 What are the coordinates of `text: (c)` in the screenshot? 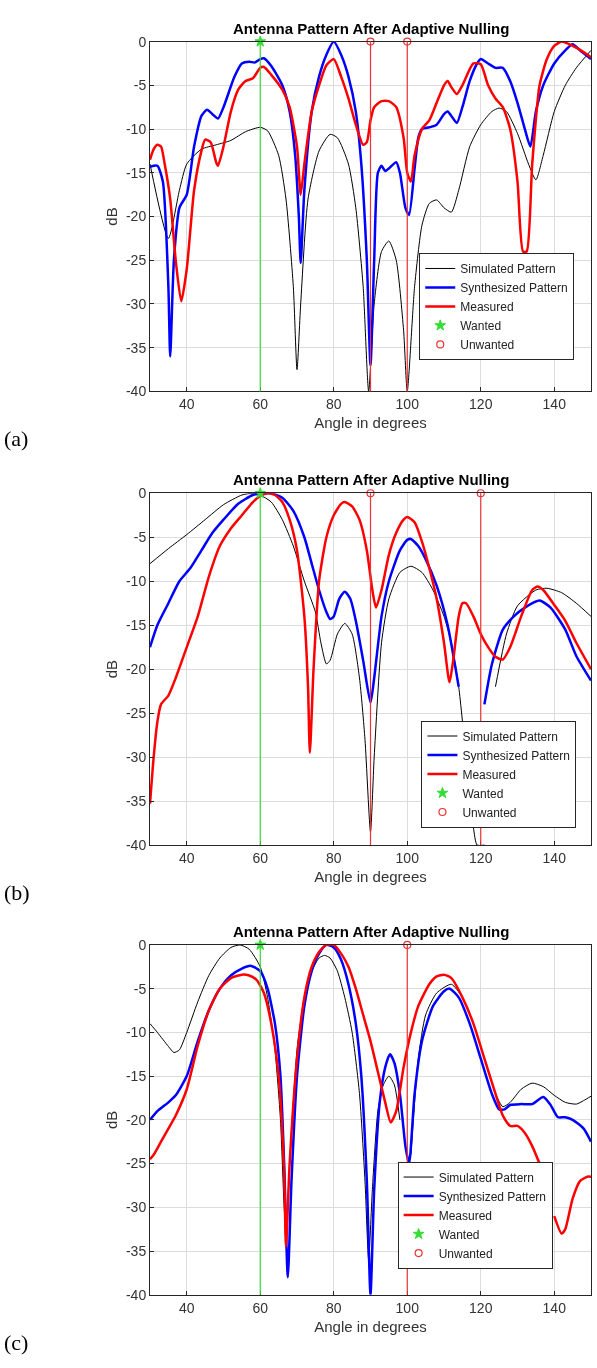 It's located at (16, 1342).